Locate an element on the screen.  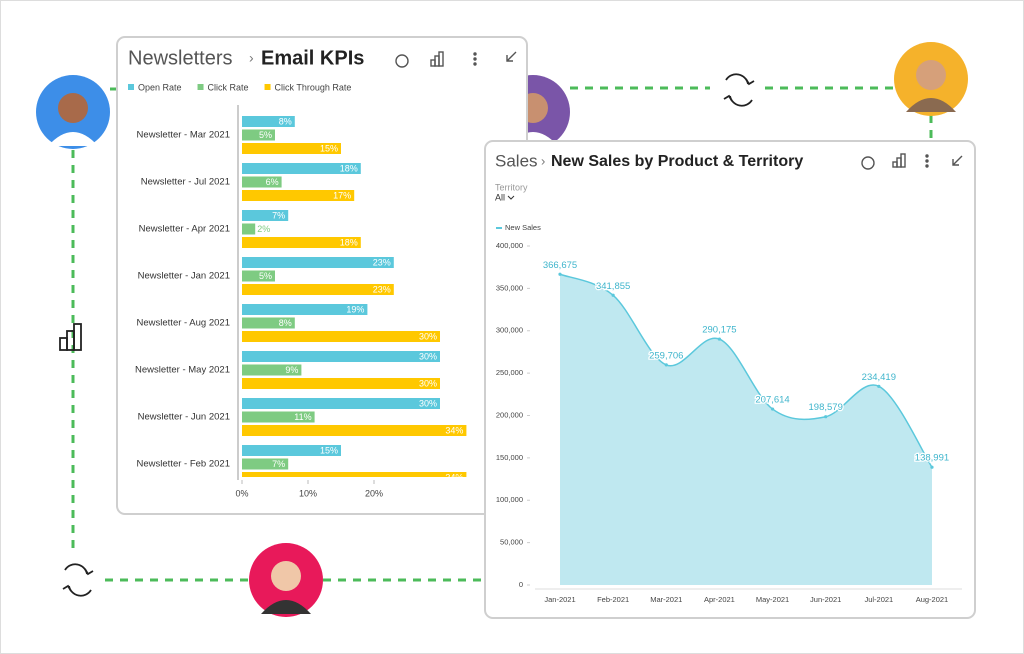
category-label: Newsletter - Aug 2021 is located at coordinates (183, 323).